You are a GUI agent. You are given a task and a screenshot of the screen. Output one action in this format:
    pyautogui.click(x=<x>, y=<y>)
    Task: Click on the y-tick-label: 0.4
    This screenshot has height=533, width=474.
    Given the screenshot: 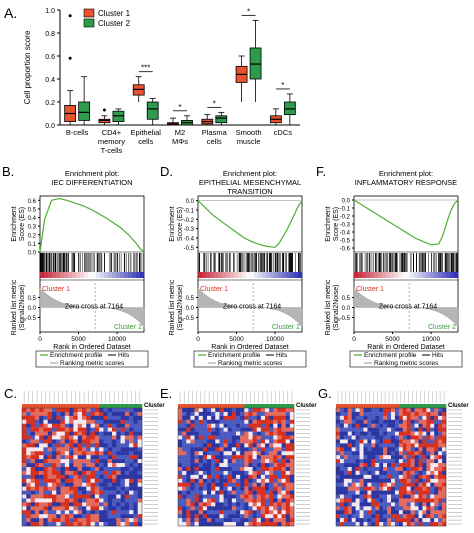 What is the action you would take?
    pyautogui.click(x=50, y=80)
    